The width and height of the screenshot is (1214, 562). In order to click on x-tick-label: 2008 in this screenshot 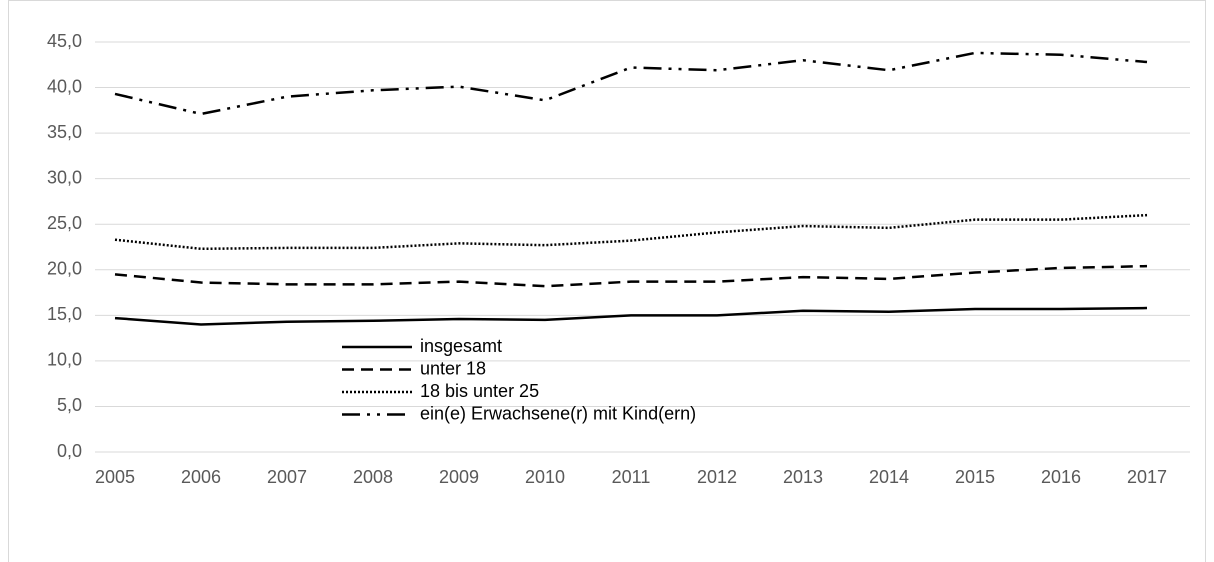, I will do `click(373, 477)`.